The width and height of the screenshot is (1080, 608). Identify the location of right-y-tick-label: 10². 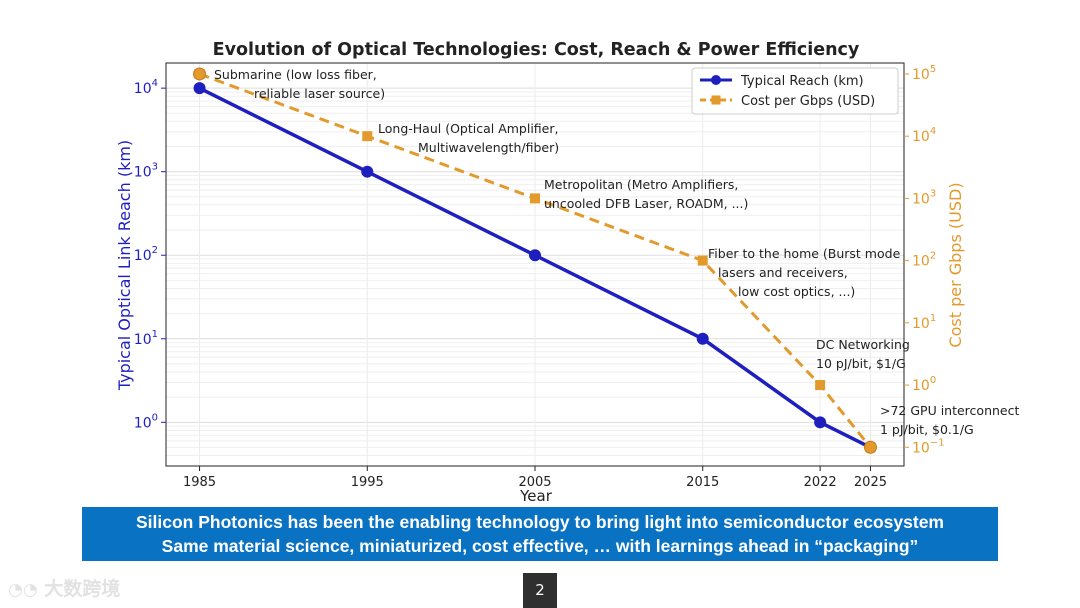
(924, 260).